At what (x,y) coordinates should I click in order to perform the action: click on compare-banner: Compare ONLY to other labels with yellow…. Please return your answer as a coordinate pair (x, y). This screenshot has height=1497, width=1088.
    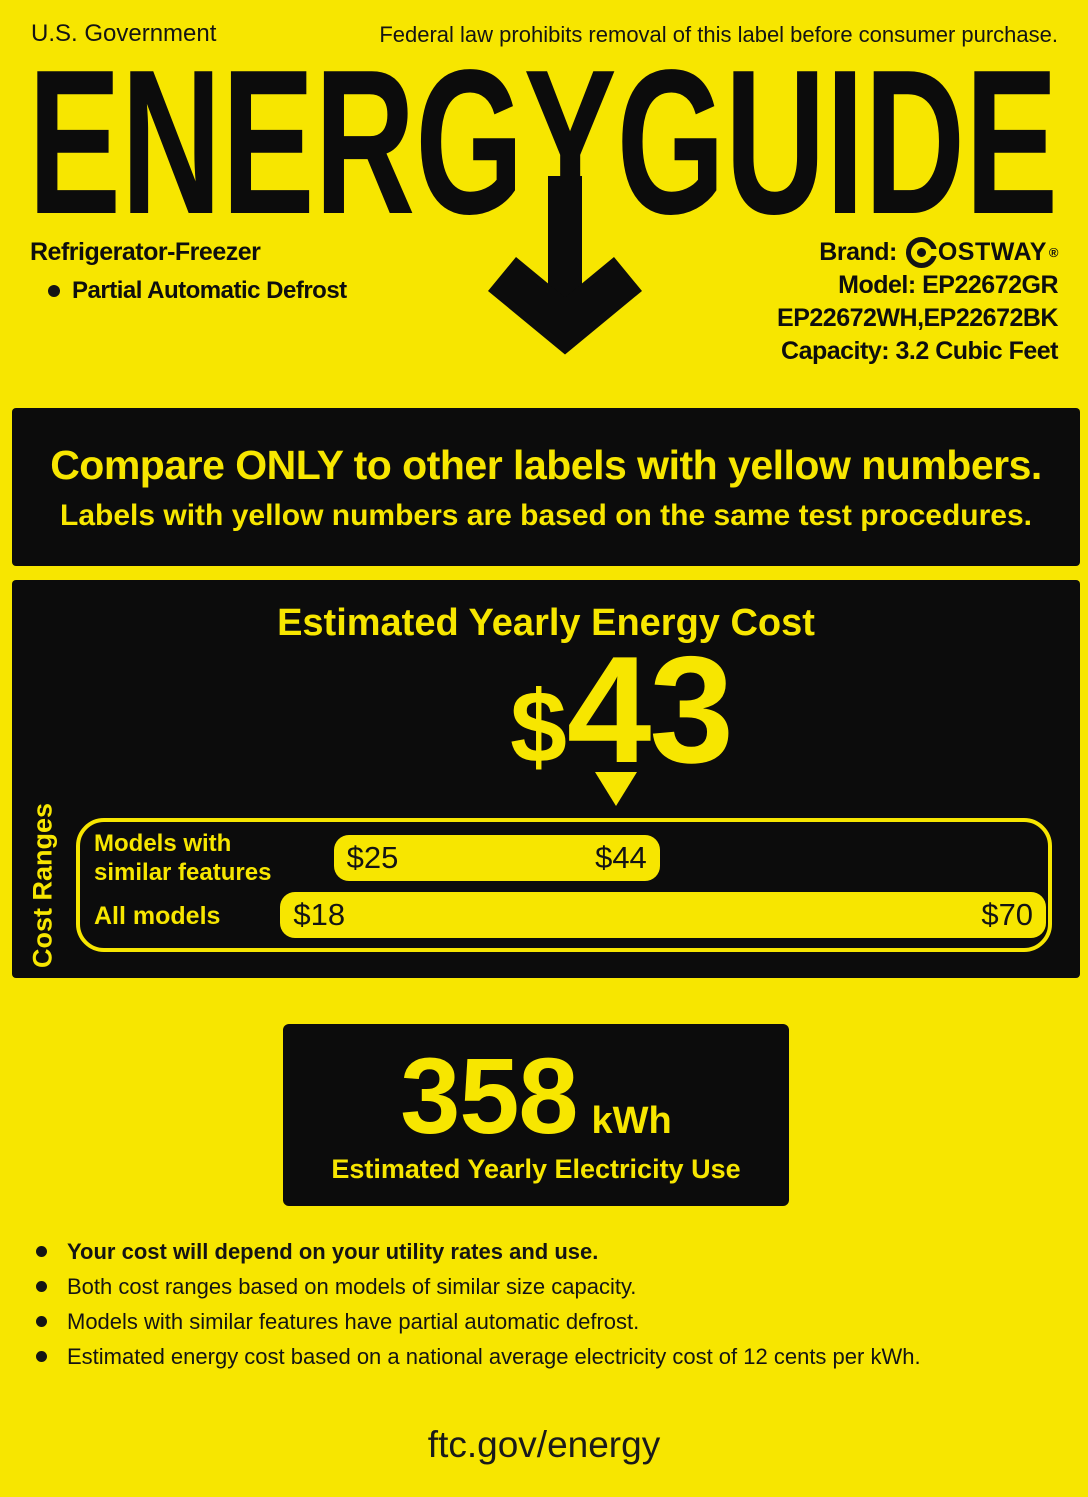
    Looking at the image, I should click on (546, 487).